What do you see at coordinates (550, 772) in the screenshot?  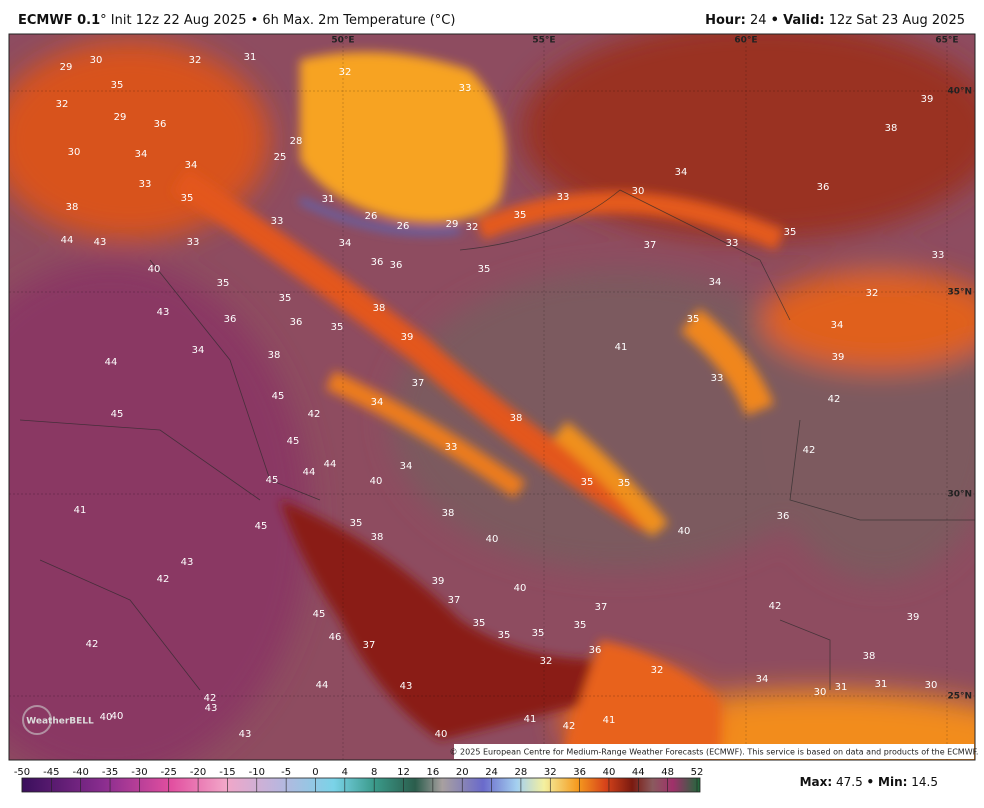 I see `colorbar-tick-label: 32` at bounding box center [550, 772].